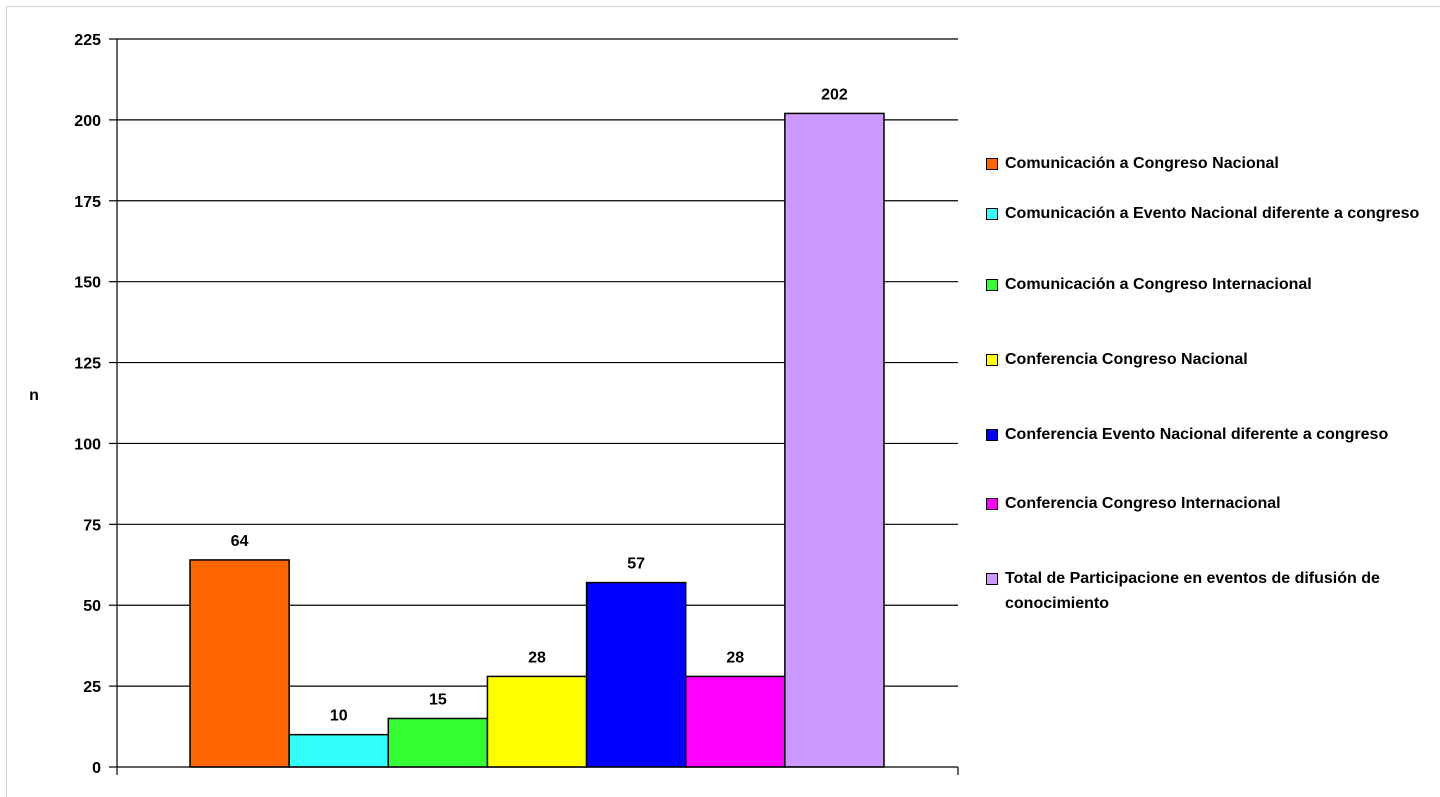 The image size is (1440, 797). I want to click on data-label: 15, so click(438, 699).